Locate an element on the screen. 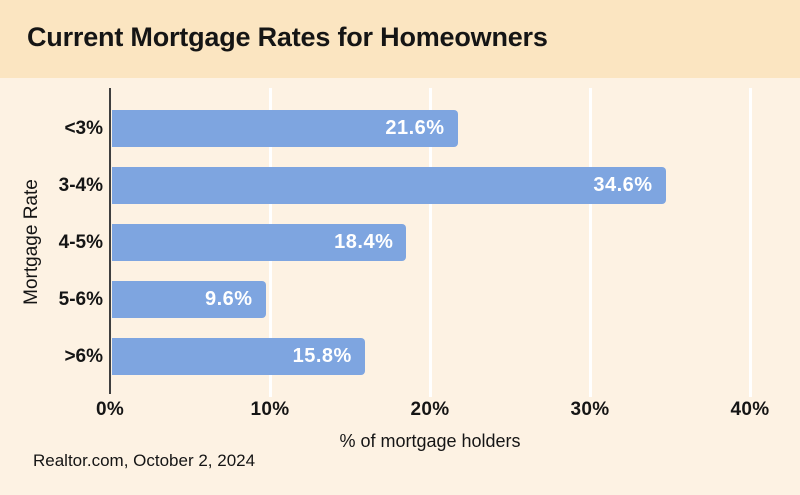 This screenshot has width=800, height=495. x-tick-label: 0% is located at coordinates (110, 409).